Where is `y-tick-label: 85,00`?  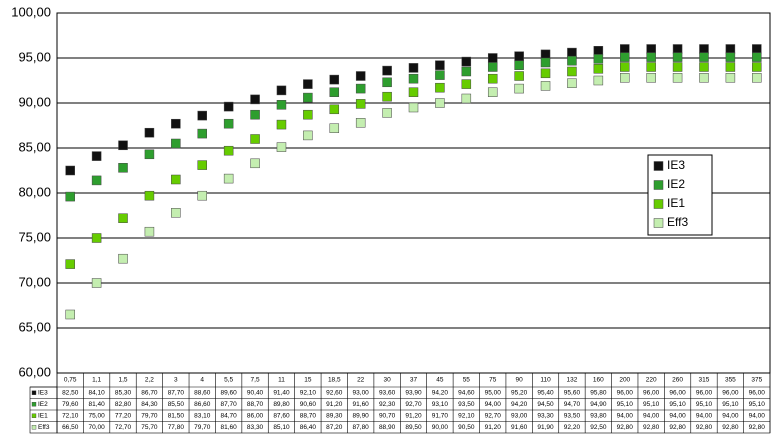 y-tick-label: 85,00 is located at coordinates (34, 146).